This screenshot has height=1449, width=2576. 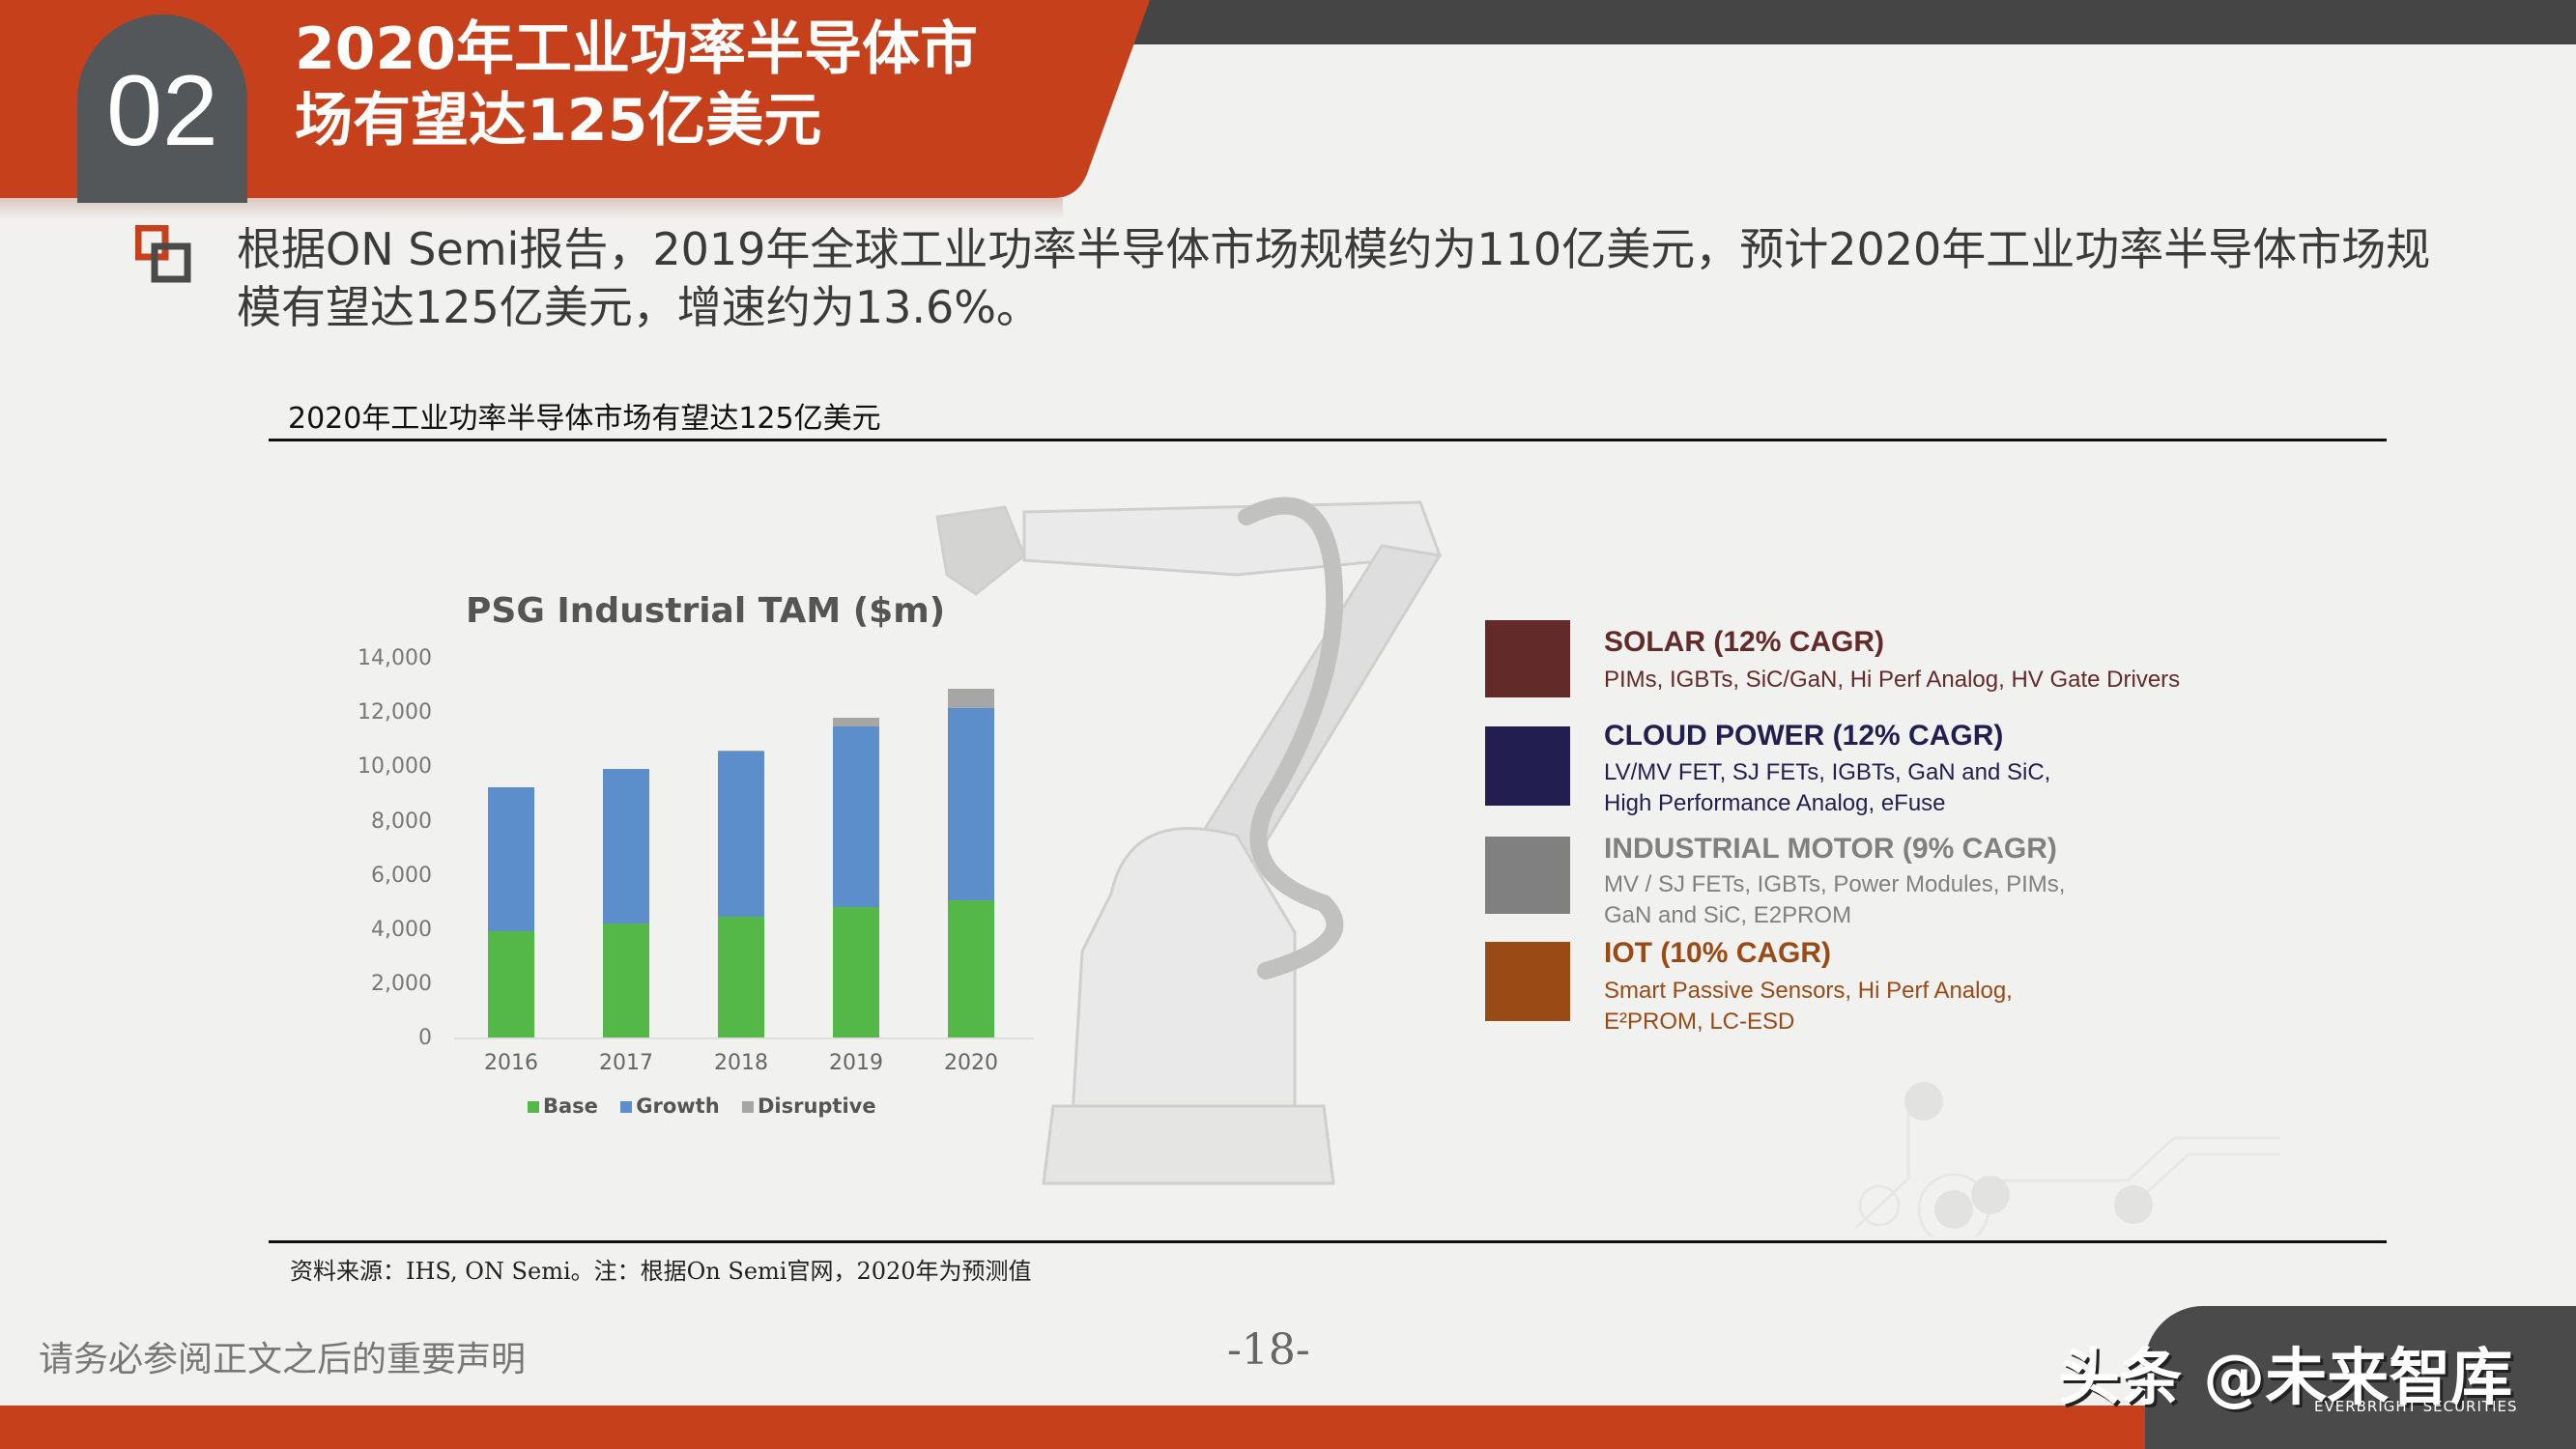 What do you see at coordinates (971, 1063) in the screenshot?
I see `x-tick: 2020` at bounding box center [971, 1063].